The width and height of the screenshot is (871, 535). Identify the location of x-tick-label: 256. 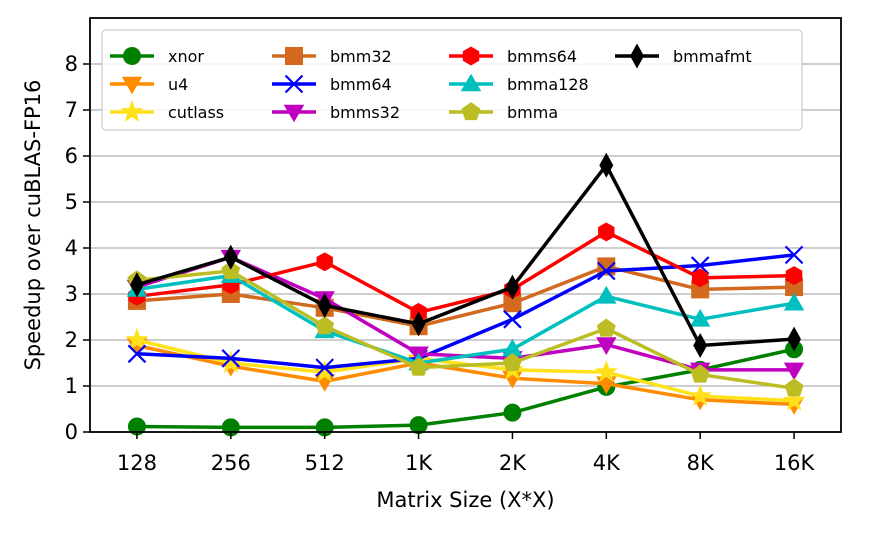
(231, 463).